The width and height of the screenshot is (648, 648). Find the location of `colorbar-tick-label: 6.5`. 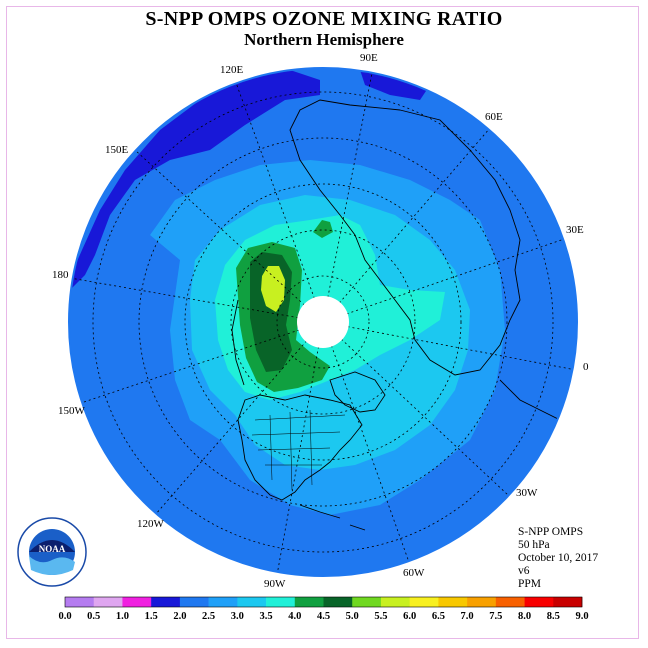

colorbar-tick-label: 6.5 is located at coordinates (438, 616).